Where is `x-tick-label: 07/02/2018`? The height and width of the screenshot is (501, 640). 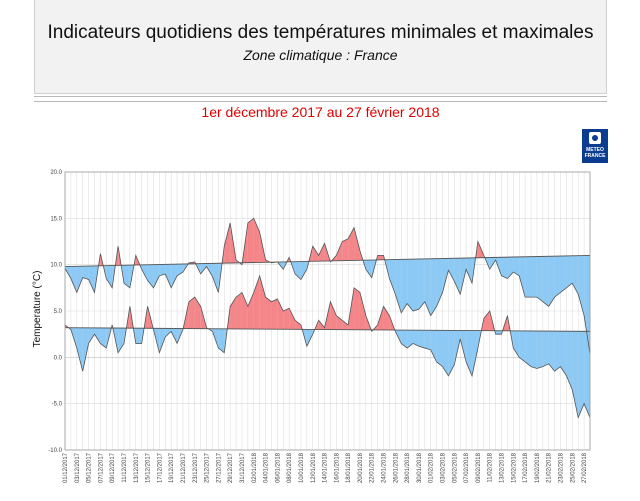
x-tick-label: 07/02/2018 is located at coordinates (467, 467).